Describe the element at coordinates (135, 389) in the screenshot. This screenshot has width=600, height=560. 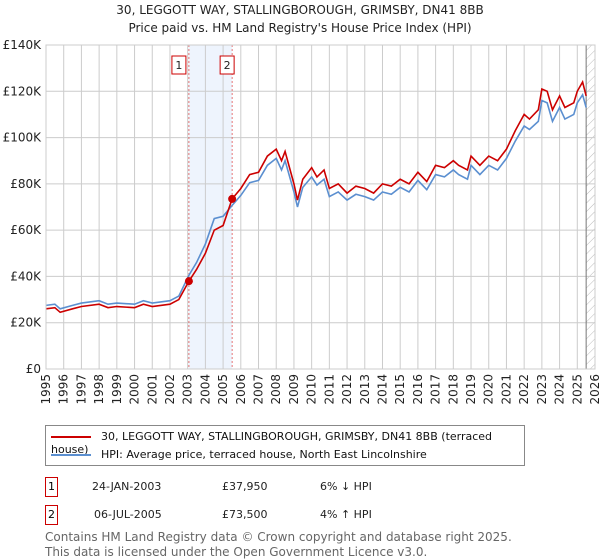
I see `x-tick-label: 2000` at that location.